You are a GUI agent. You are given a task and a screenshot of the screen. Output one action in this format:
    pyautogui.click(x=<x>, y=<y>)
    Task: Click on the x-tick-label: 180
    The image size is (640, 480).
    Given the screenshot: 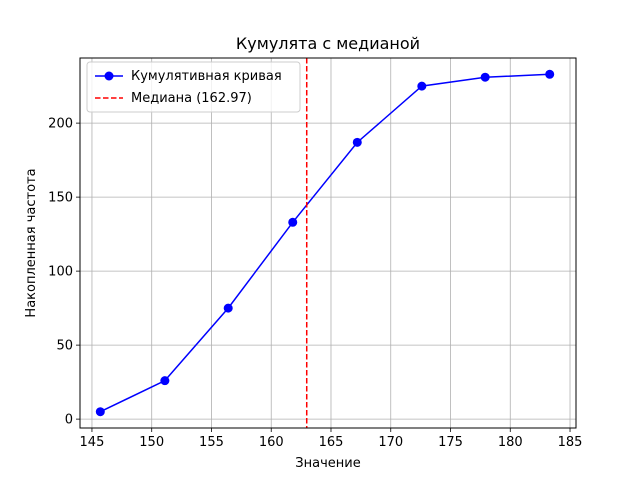 What is the action you would take?
    pyautogui.click(x=510, y=442)
    